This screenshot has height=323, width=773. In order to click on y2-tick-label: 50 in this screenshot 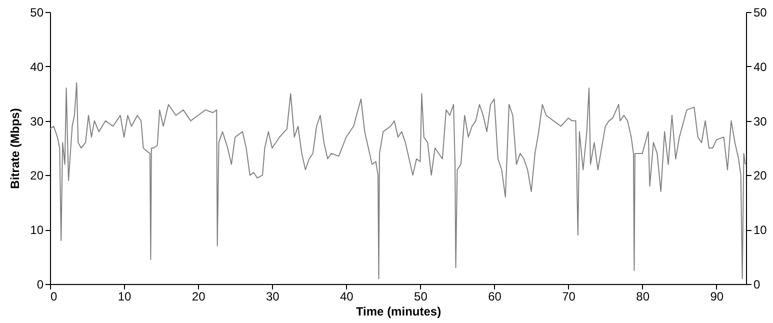, I will do `click(761, 13)`.